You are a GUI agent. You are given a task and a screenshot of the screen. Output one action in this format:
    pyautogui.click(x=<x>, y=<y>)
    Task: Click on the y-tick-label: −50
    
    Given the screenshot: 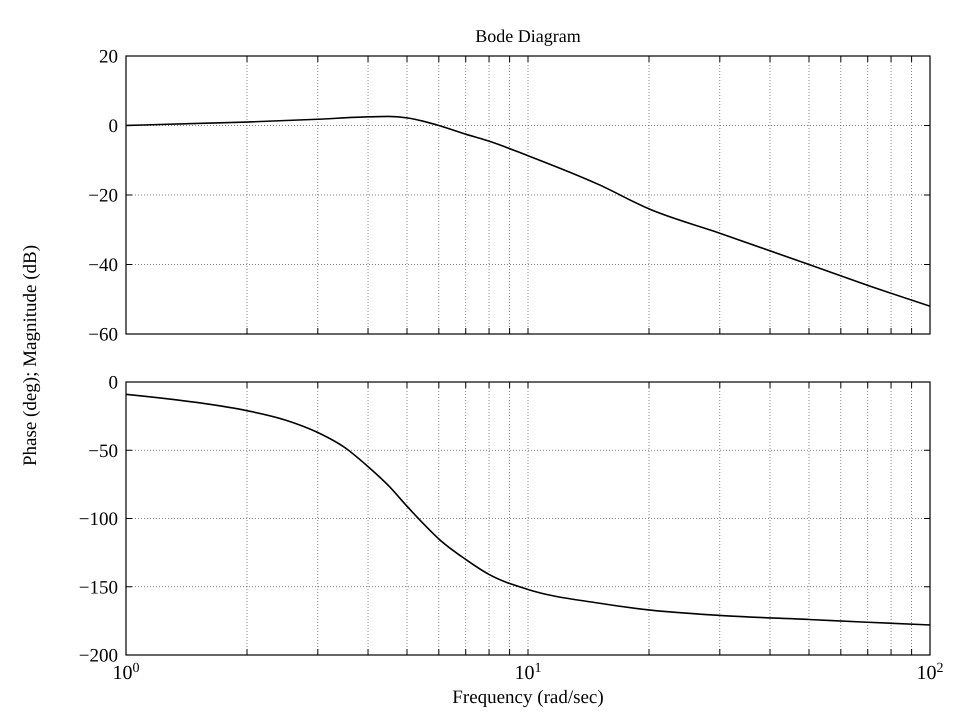 What is the action you would take?
    pyautogui.click(x=103, y=451)
    